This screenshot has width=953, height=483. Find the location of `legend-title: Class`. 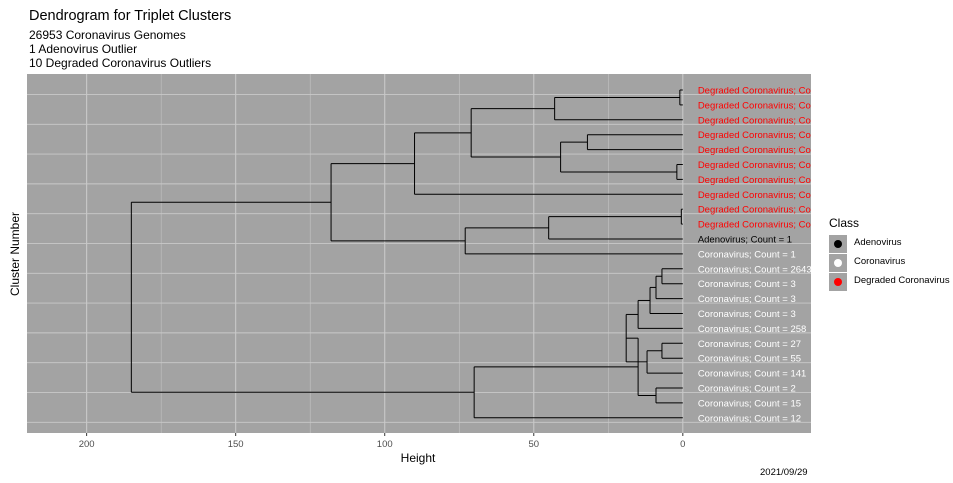

legend-title: Class is located at coordinates (844, 223).